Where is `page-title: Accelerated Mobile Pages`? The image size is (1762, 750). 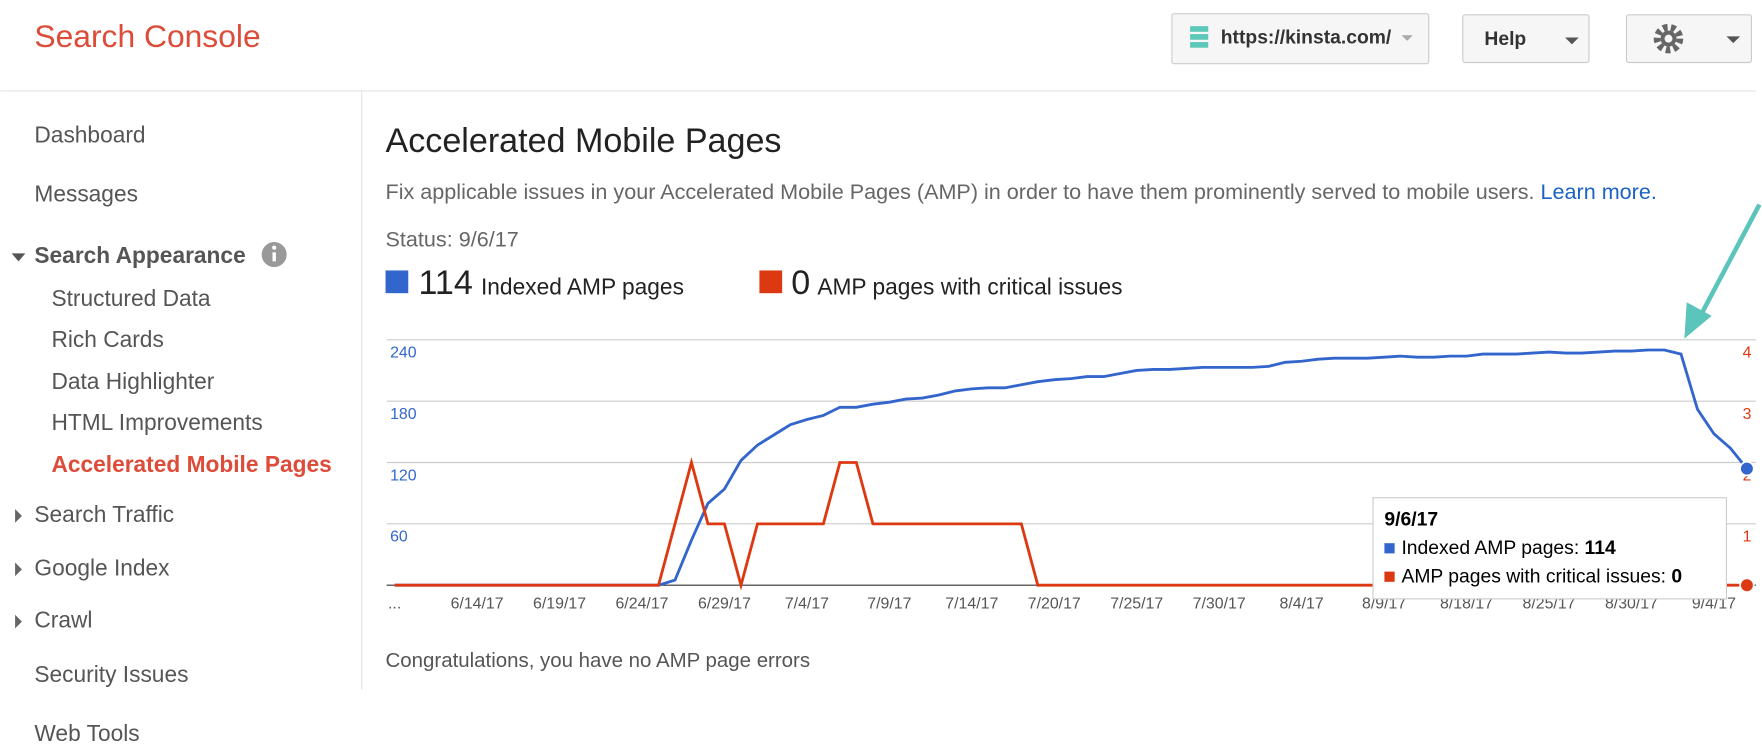
page-title: Accelerated Mobile Pages is located at coordinates (584, 141).